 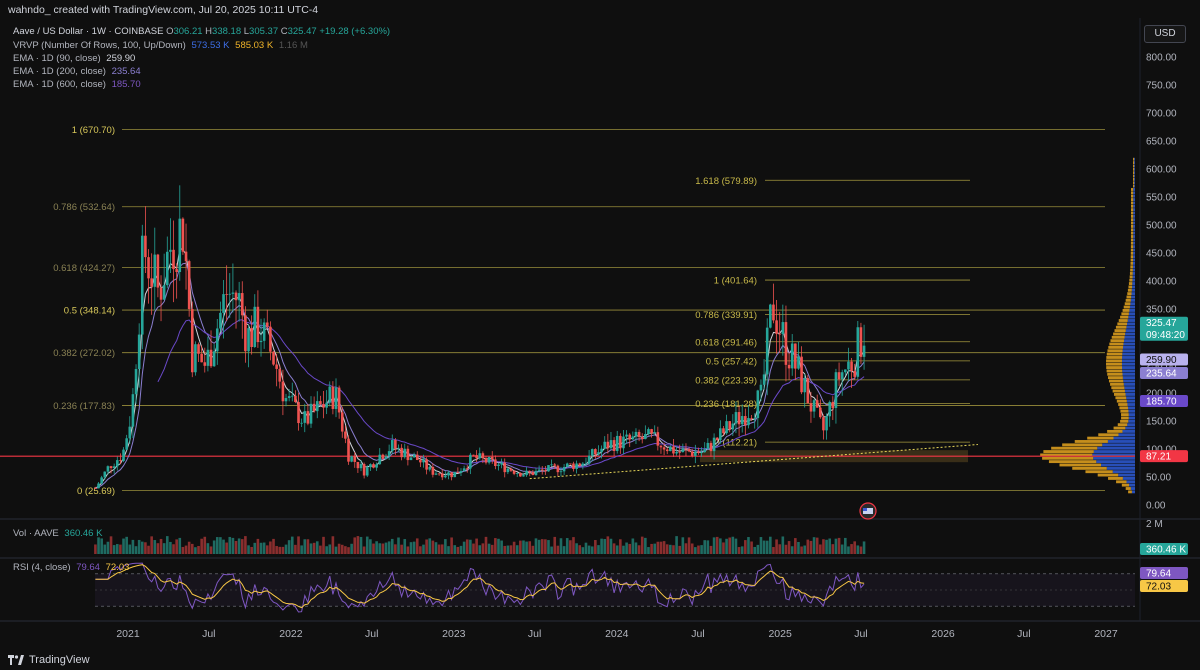 What do you see at coordinates (117, 567) in the screenshot?
I see `rsi-ma-value: 72.03` at bounding box center [117, 567].